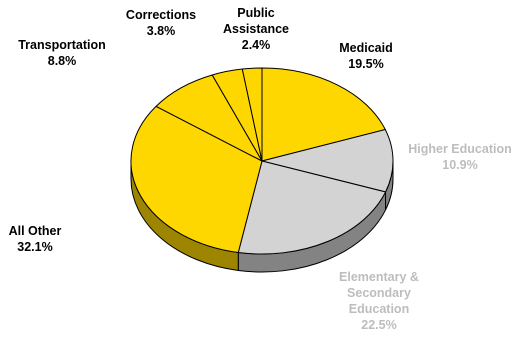 This screenshot has height=357, width=523. I want to click on slice-label-corrections: Corrections 3.8%, so click(161, 23).